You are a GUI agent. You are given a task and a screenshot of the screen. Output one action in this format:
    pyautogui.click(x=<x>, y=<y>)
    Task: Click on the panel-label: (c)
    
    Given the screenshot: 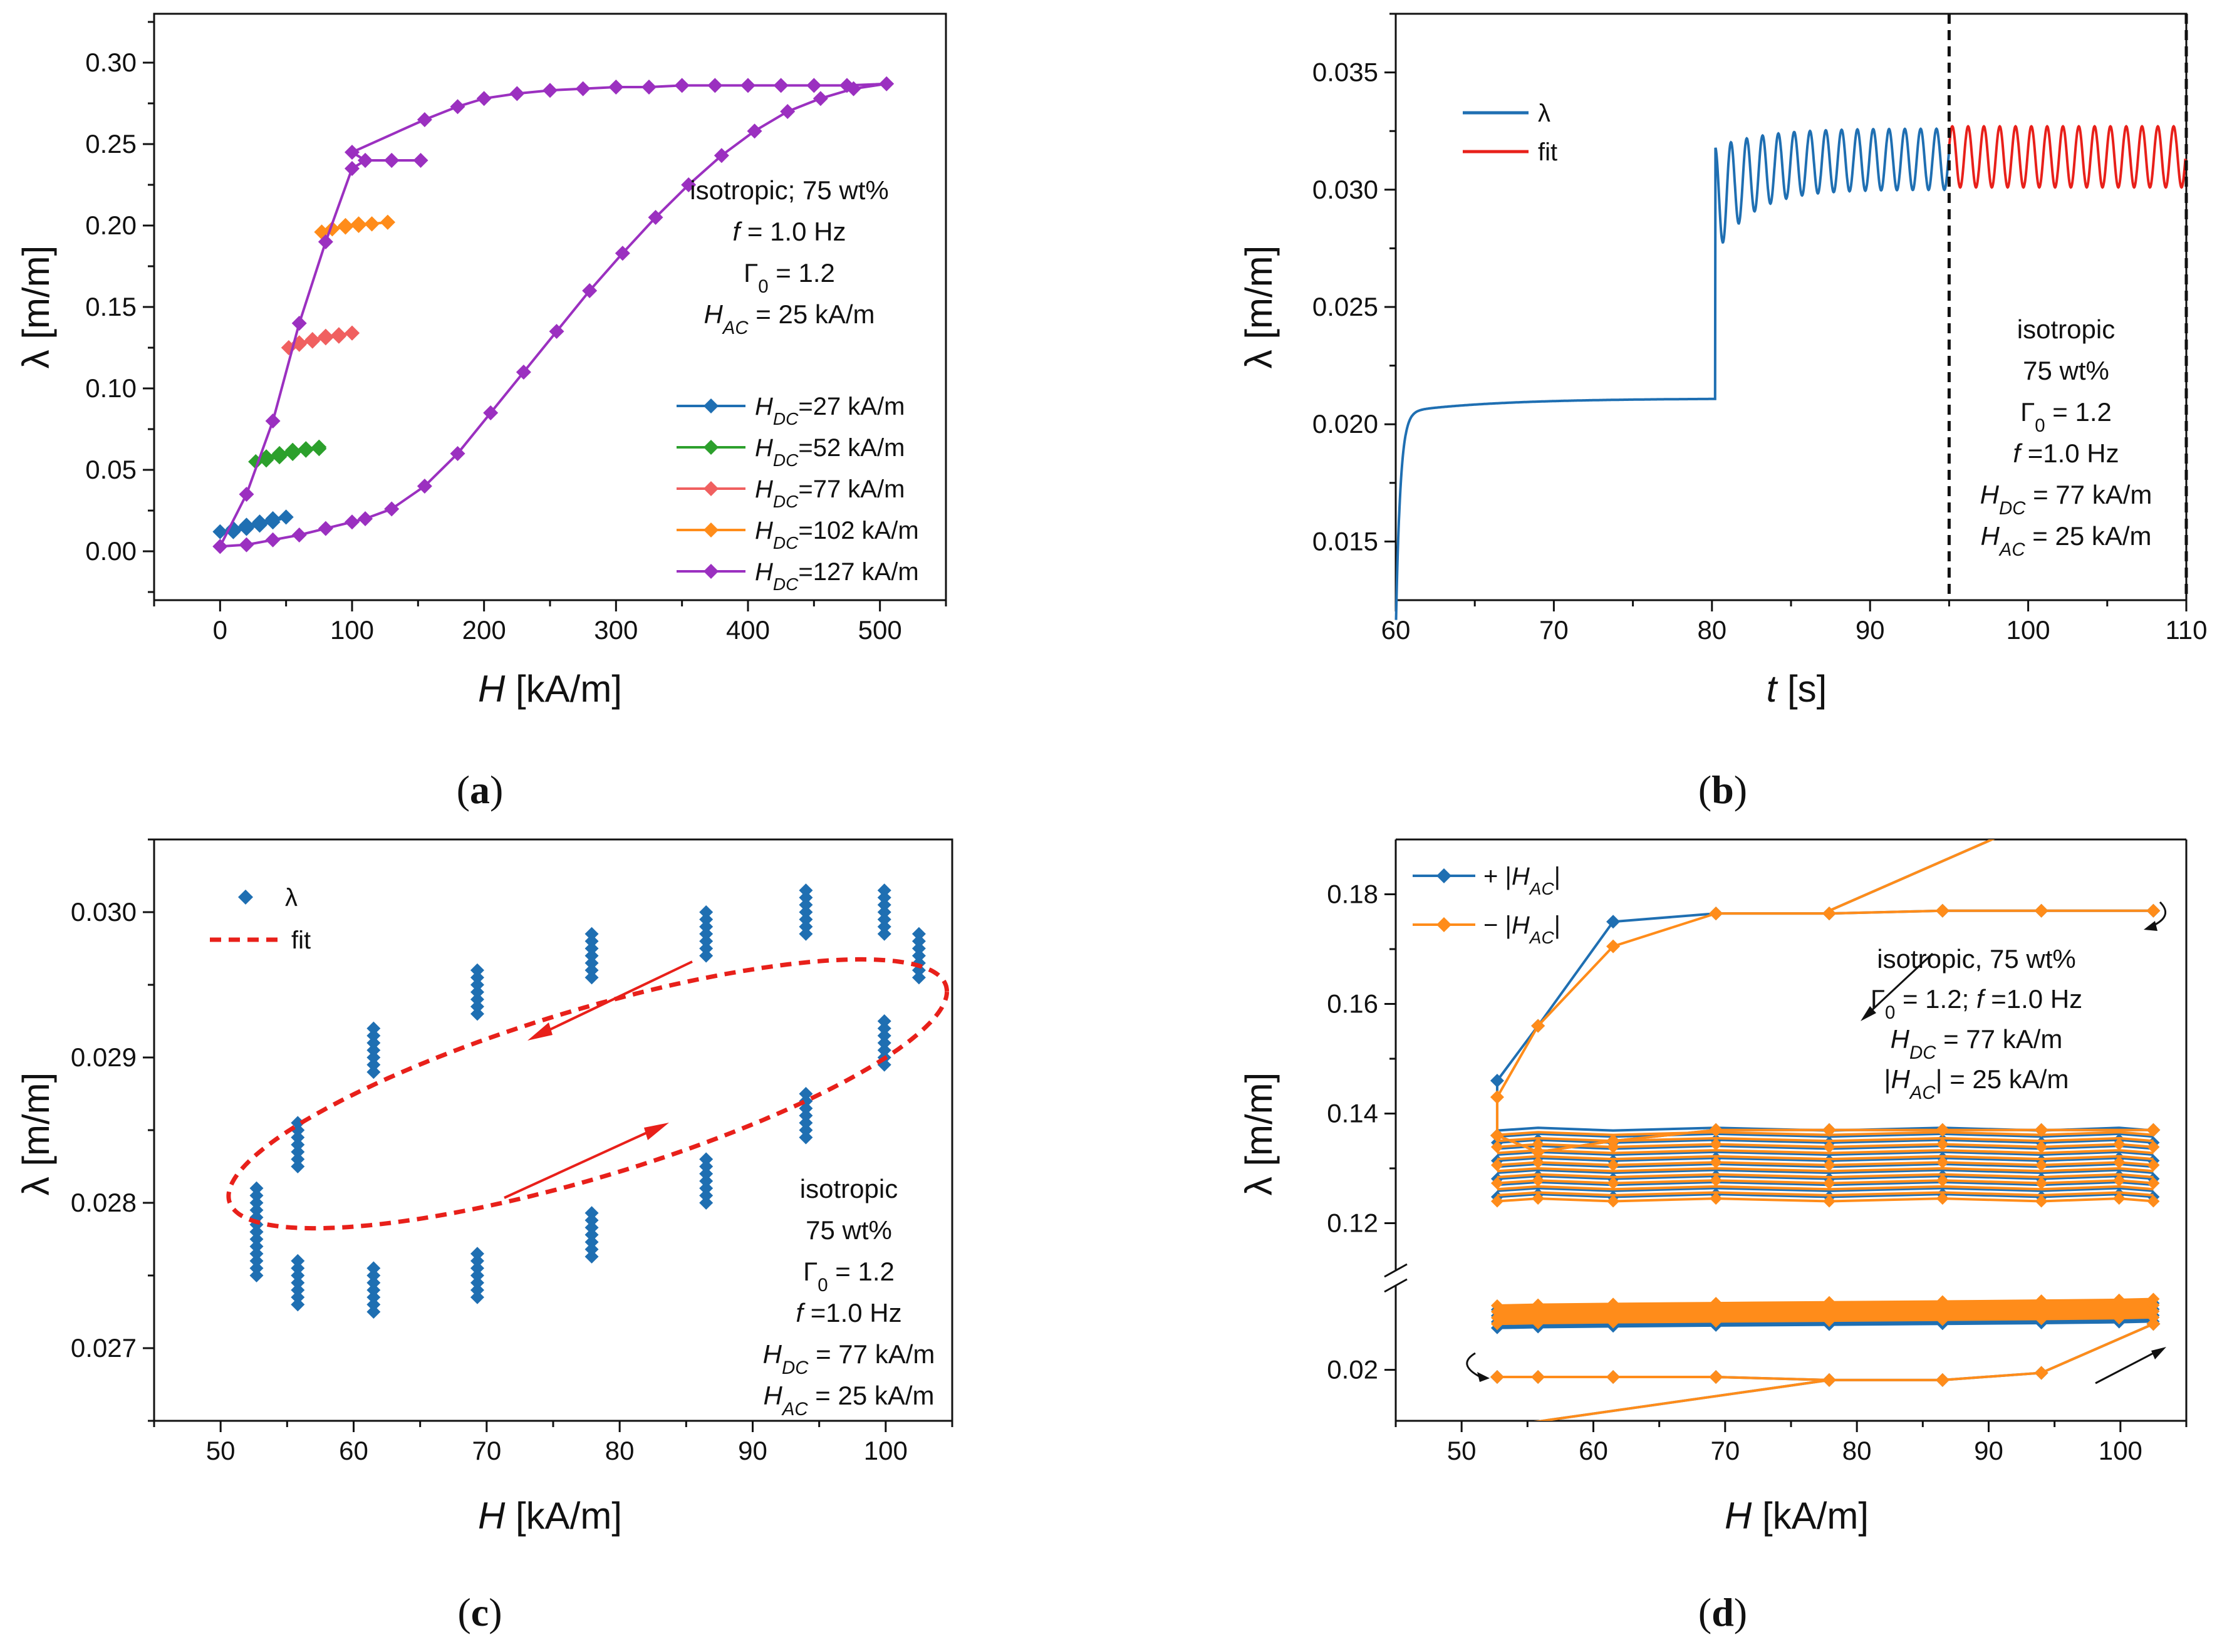 What is the action you would take?
    pyautogui.click(x=479, y=1612)
    